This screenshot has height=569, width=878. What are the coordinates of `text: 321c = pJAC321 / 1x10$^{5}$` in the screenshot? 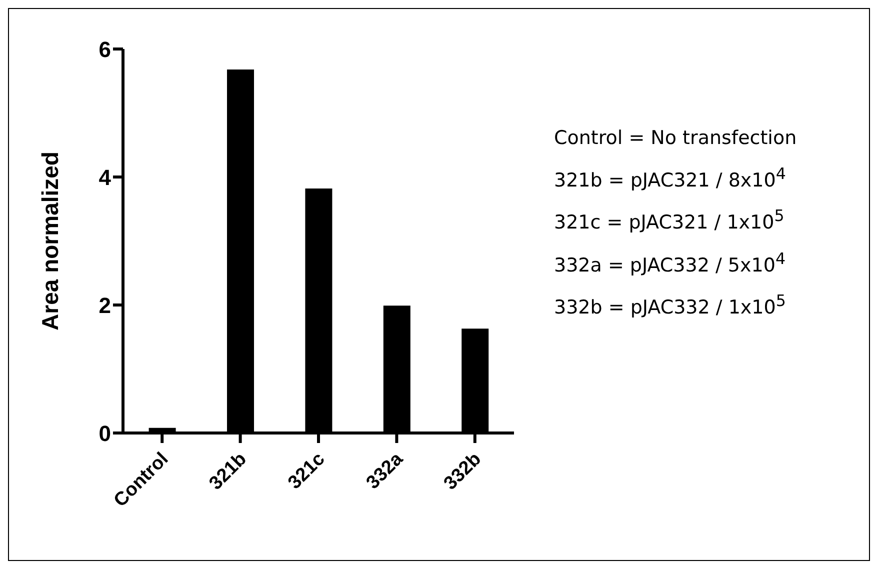 It's located at (670, 220).